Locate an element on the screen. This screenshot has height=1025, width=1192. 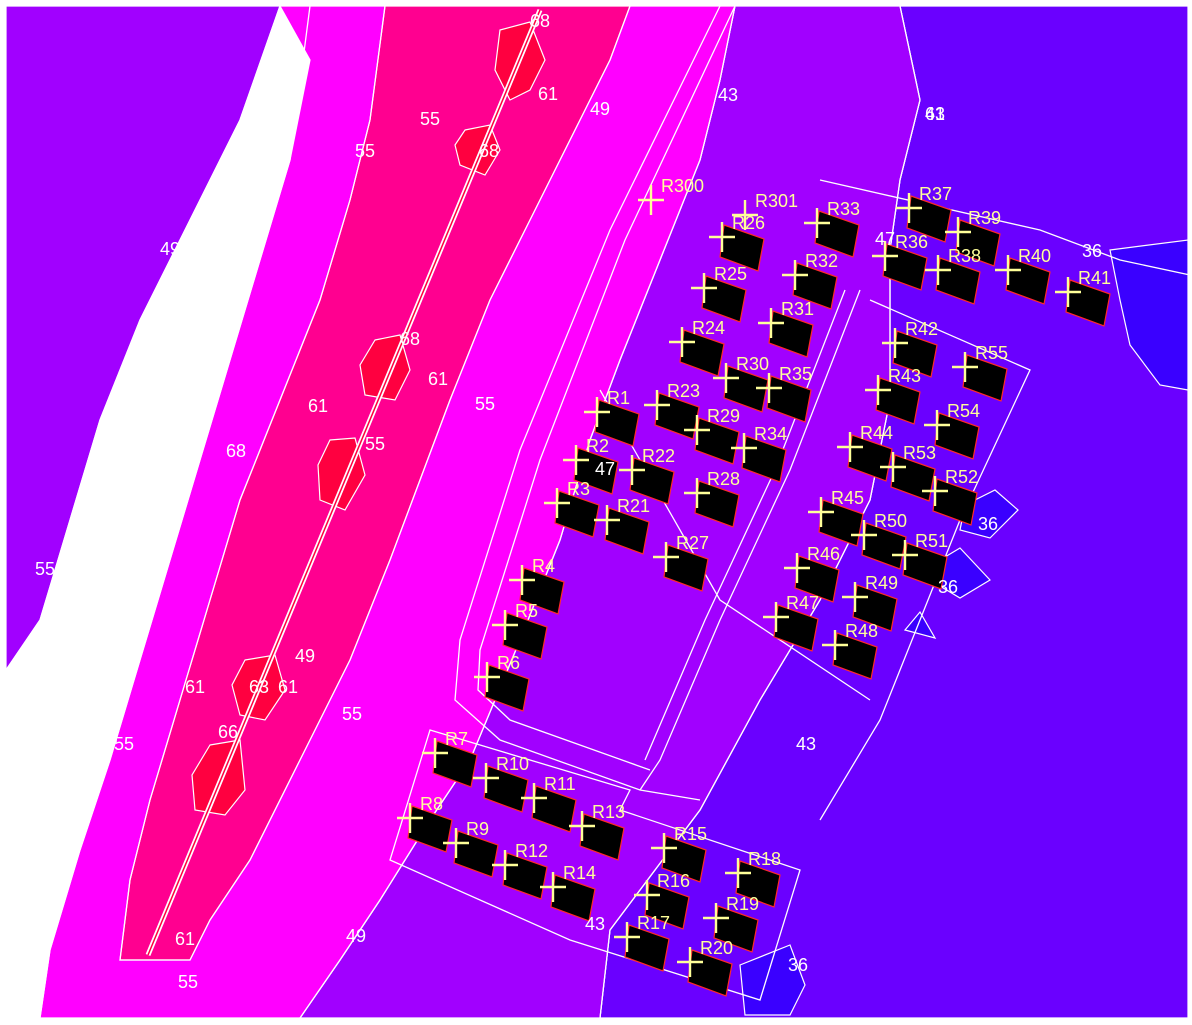
zone-36e is located at coordinates (920, 624).